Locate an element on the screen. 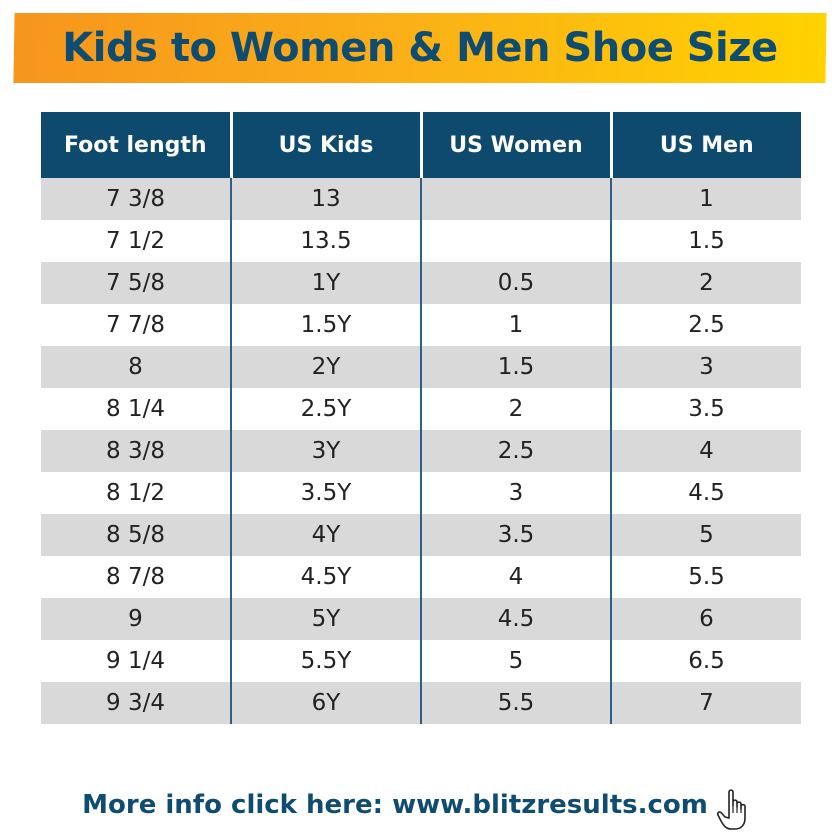 The image size is (840, 840). foot-length-cell: 8 3/8 is located at coordinates (136, 451).